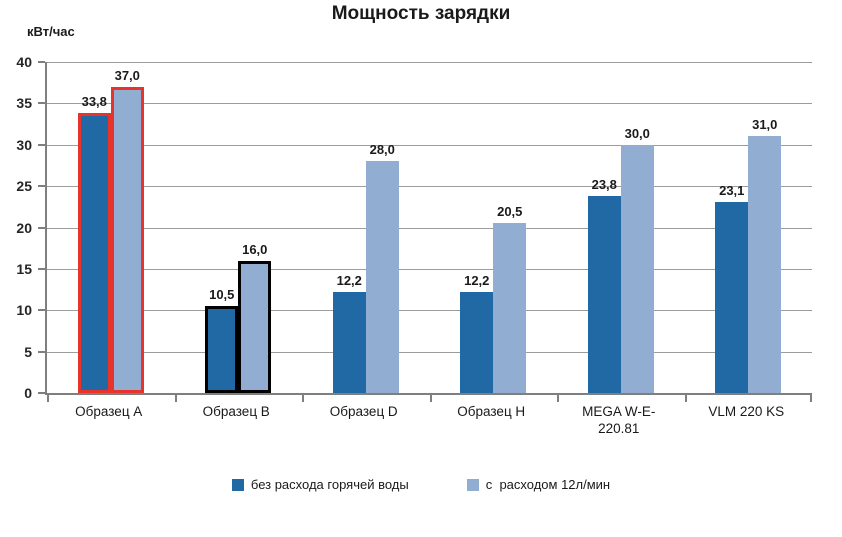  Describe the element at coordinates (255, 326) in the screenshot. I see `bar-series2-cat2` at that location.